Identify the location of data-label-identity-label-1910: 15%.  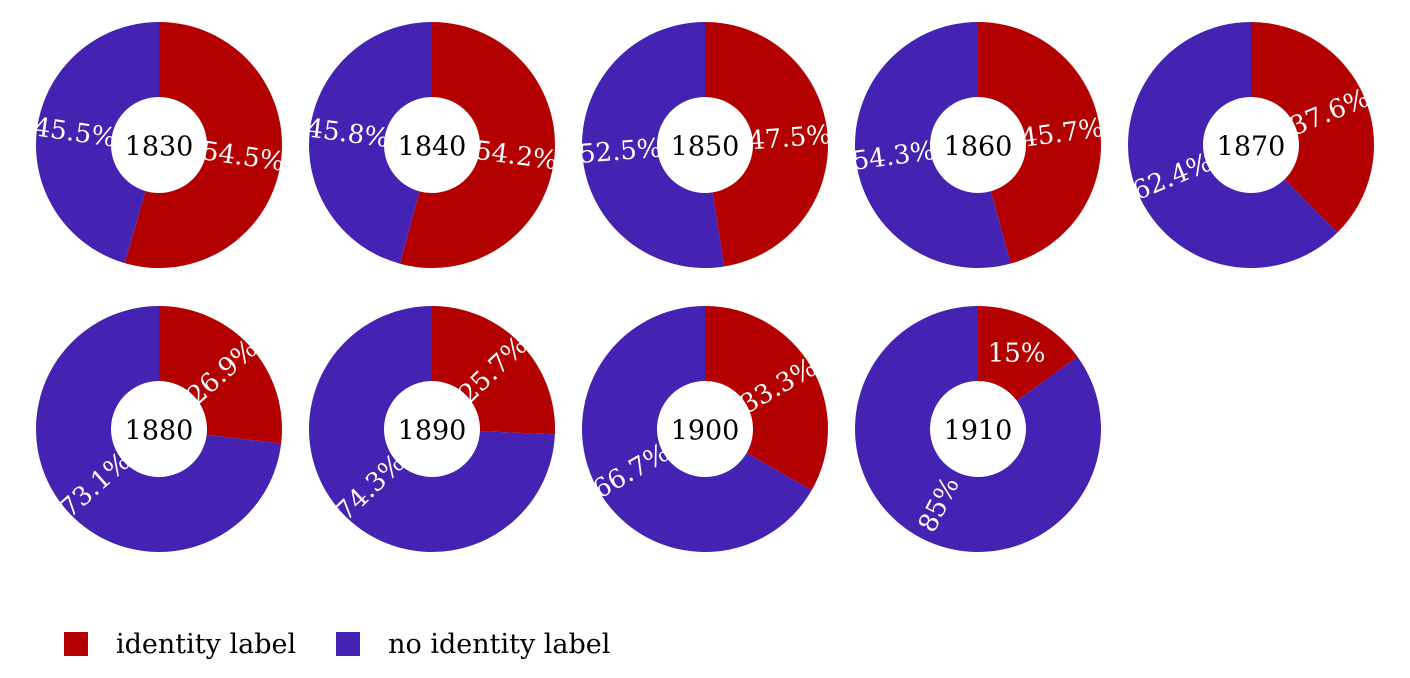
(1017, 353).